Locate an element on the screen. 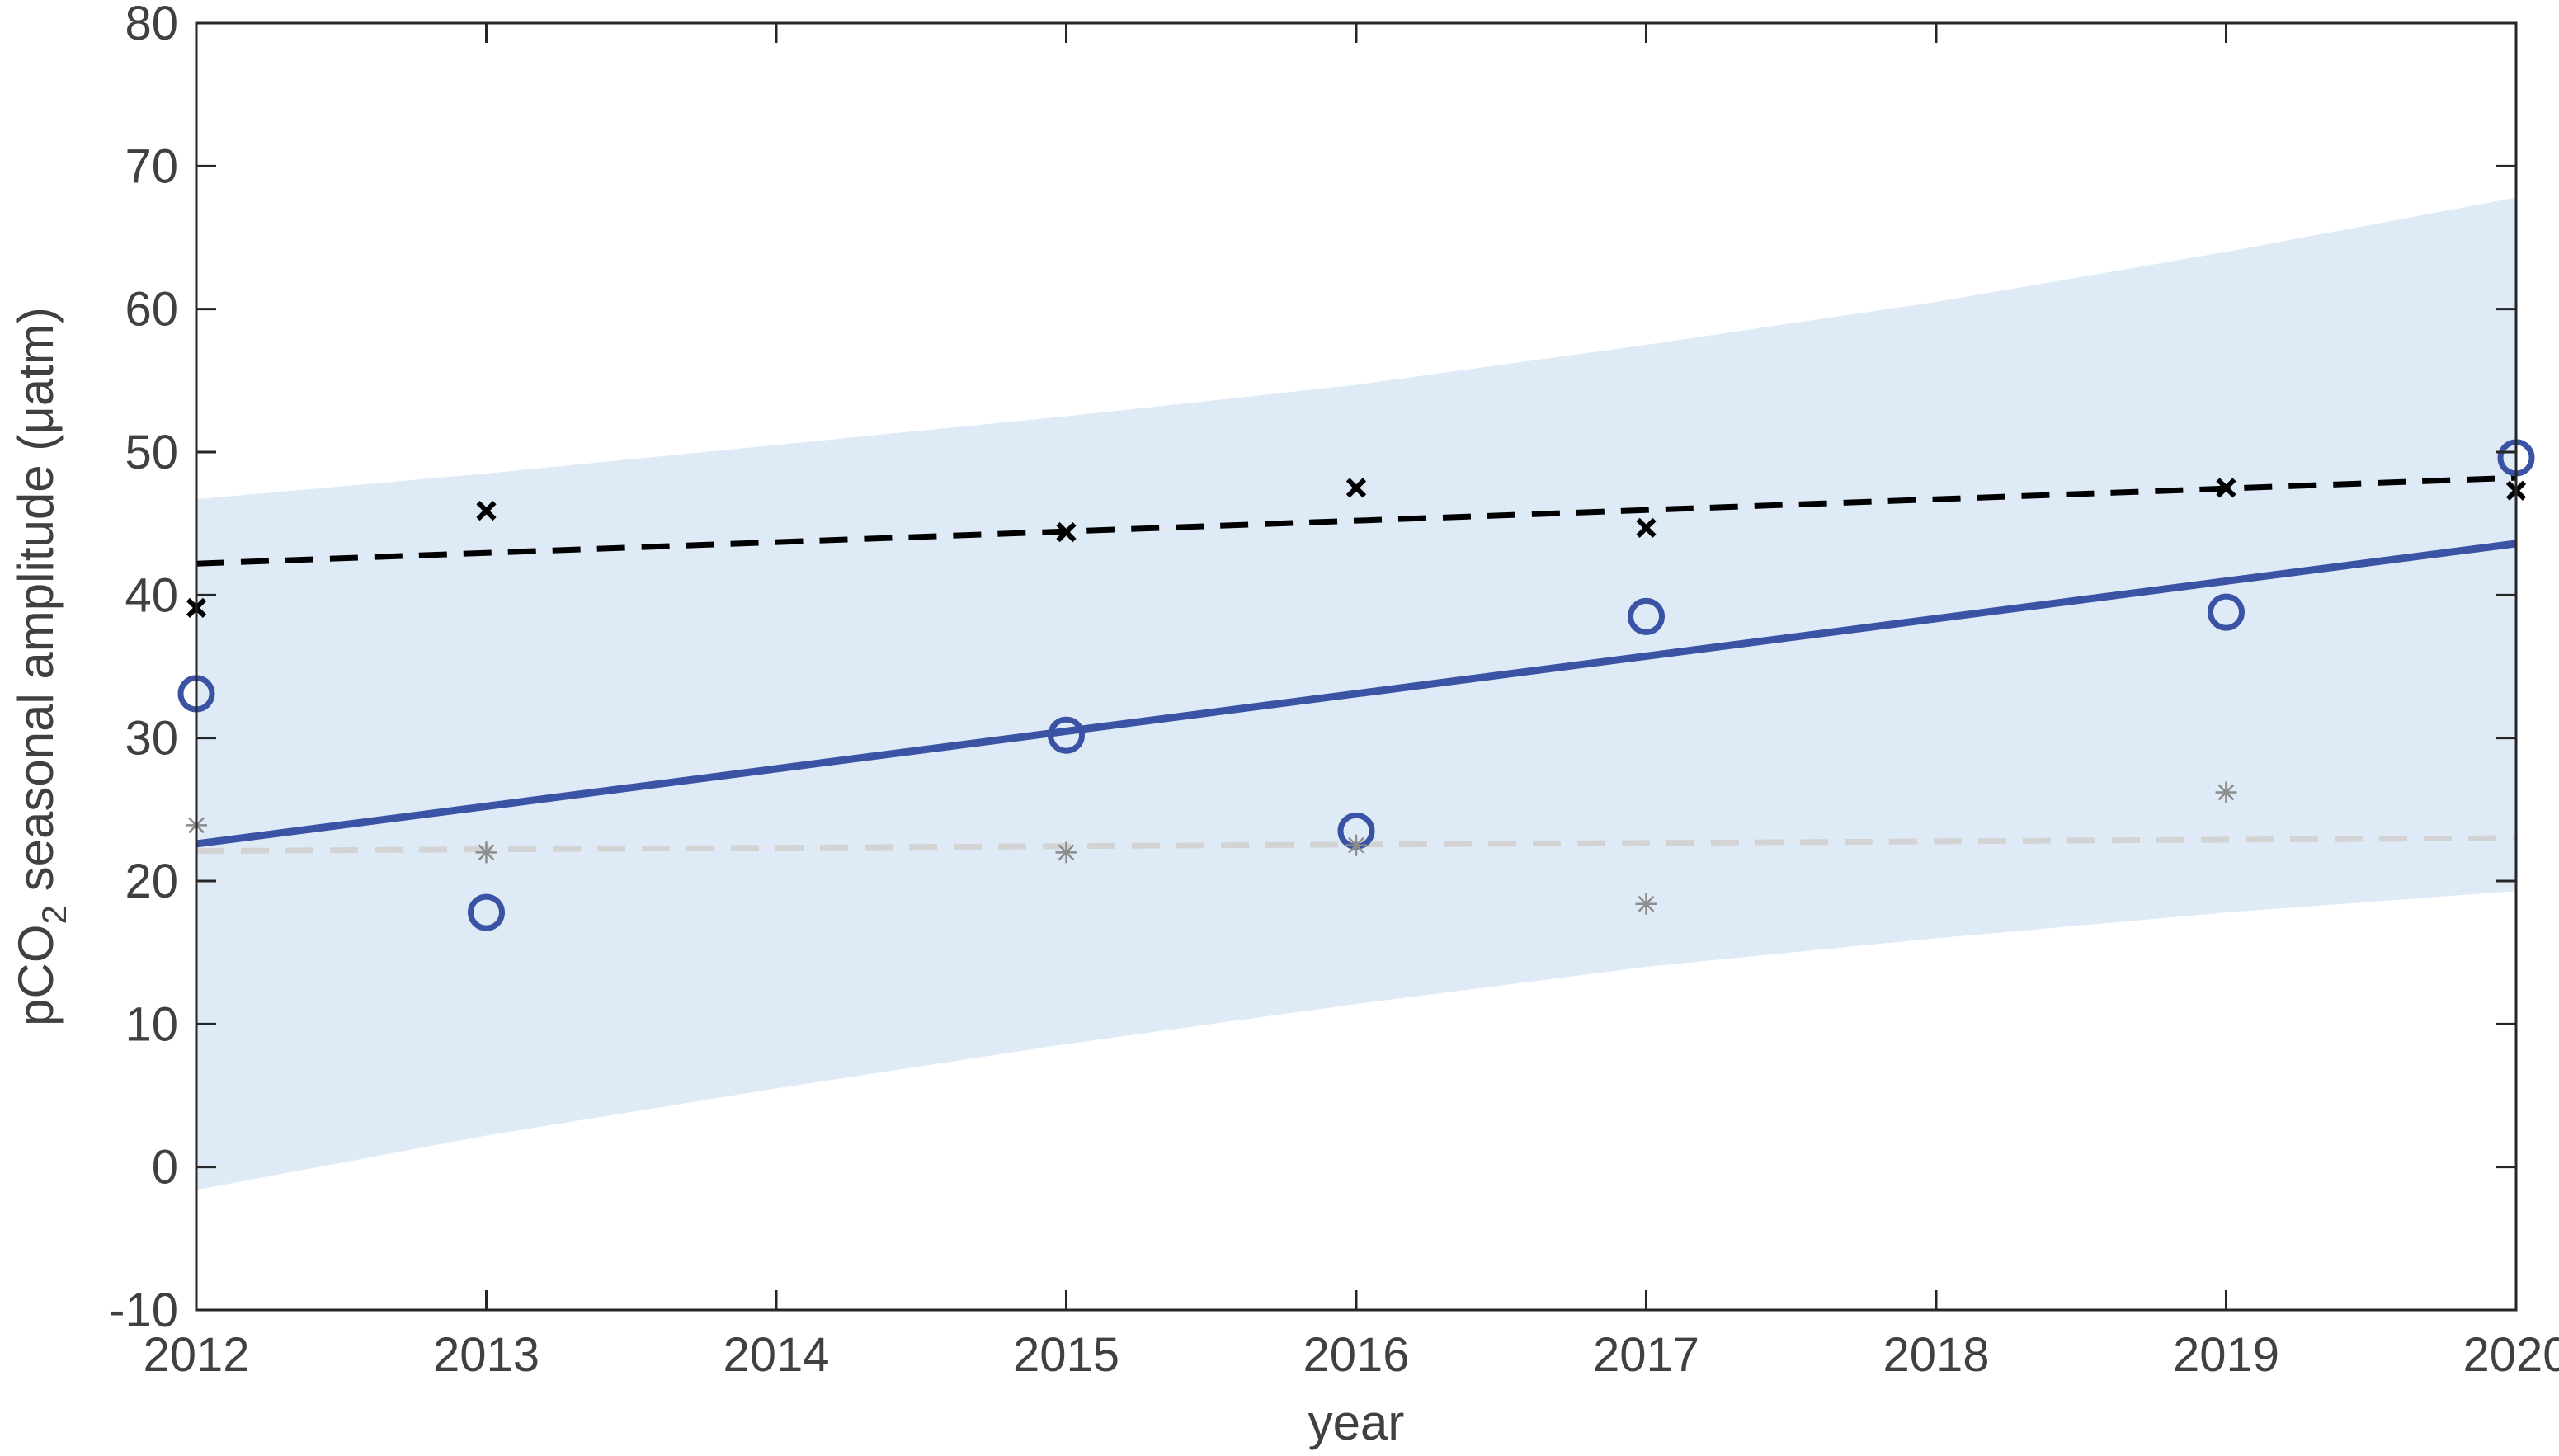 This screenshot has width=2559, height=1456. y-axis-title-subscript: 2 is located at coordinates (54, 914).